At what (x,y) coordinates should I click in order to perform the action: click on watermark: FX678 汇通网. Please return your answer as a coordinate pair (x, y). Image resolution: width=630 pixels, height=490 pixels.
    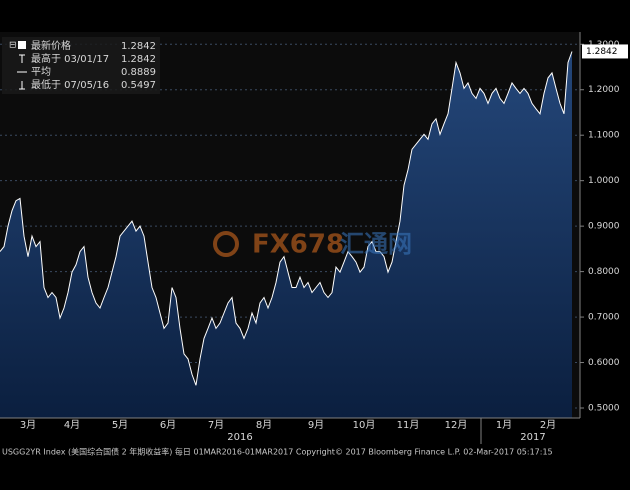
    Looking at the image, I should click on (312, 245).